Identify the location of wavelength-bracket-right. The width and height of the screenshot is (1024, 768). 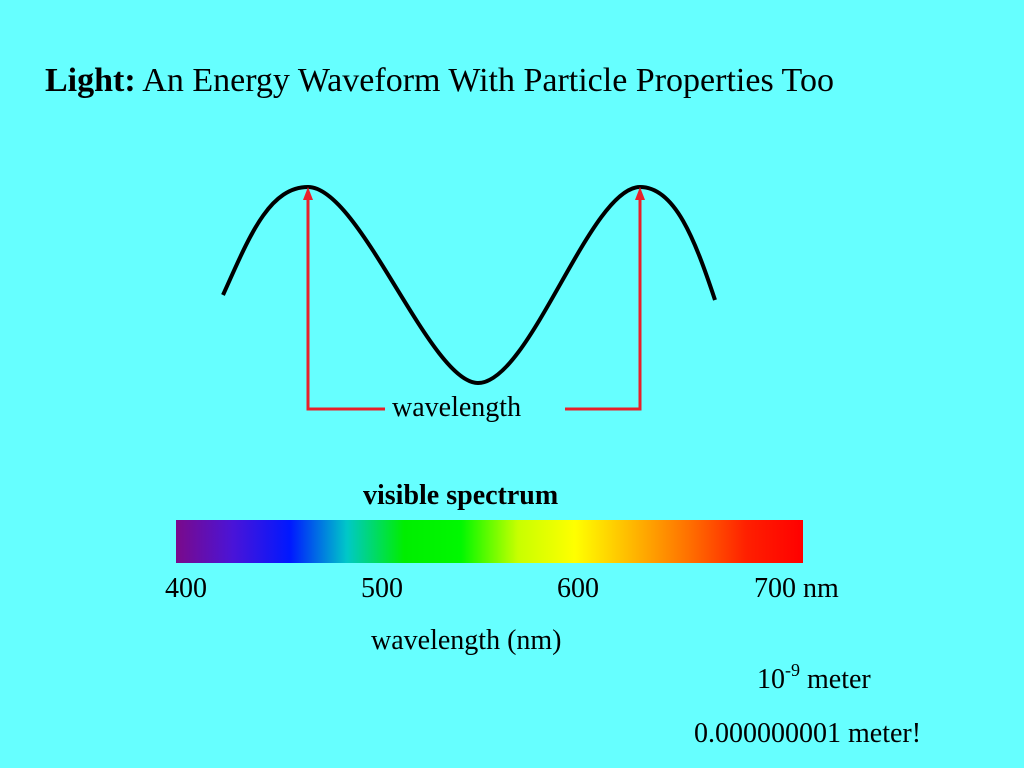
(603, 301).